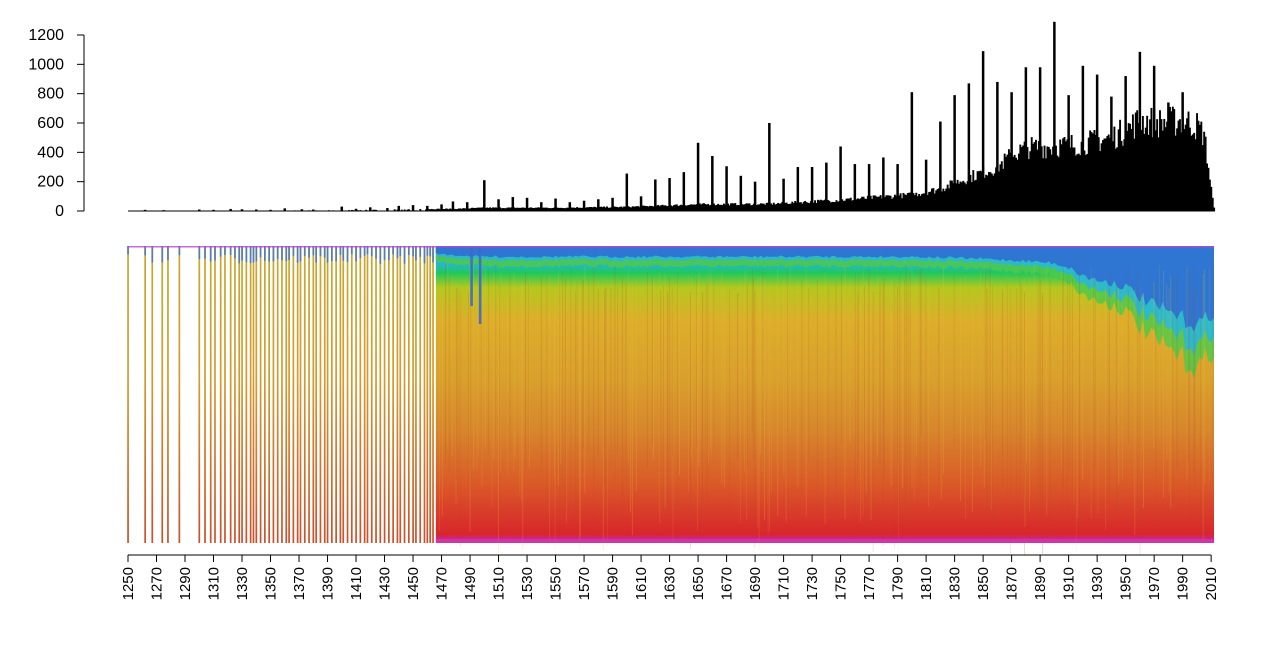  I want to click on heat-dip, so click(471, 276).